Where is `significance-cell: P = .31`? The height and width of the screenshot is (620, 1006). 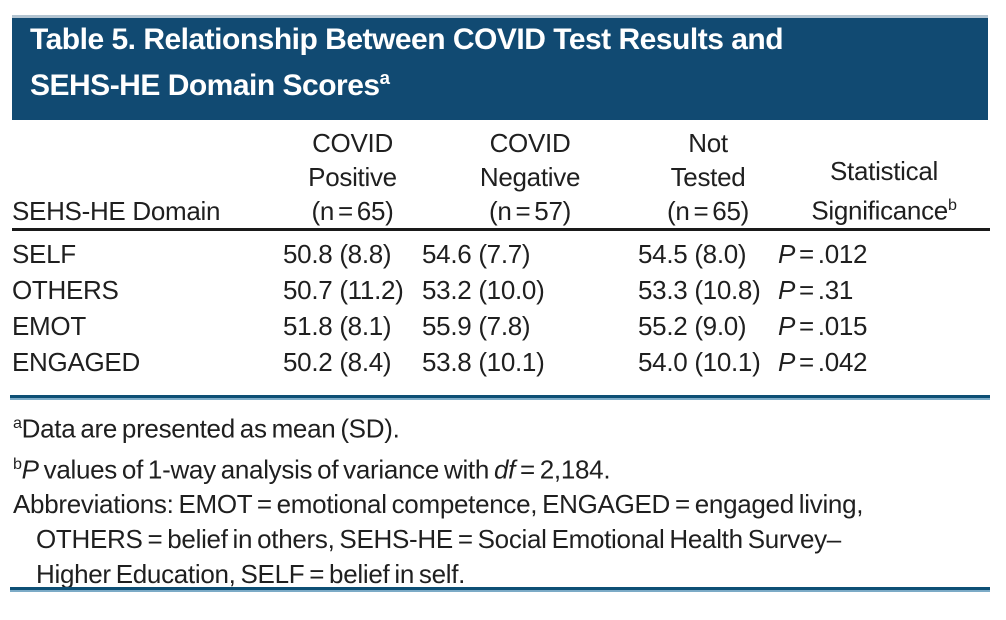
significance-cell: P = .31 is located at coordinates (816, 290).